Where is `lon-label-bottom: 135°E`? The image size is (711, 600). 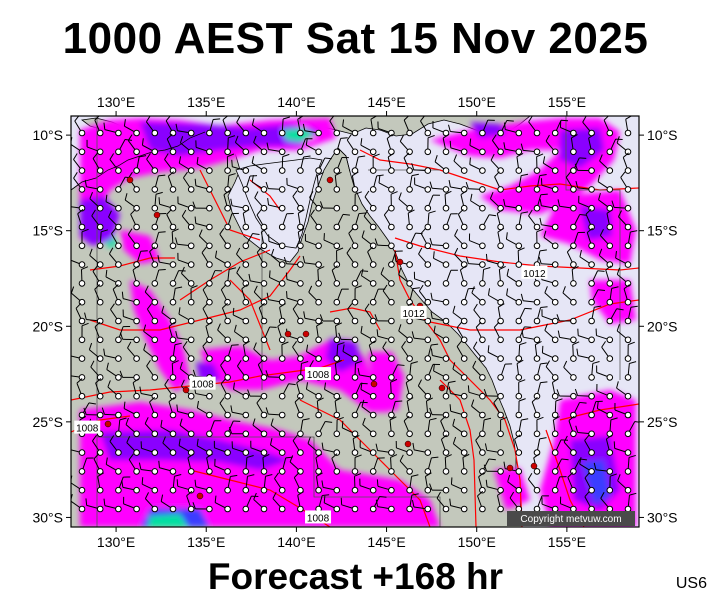 lon-label-bottom: 135°E is located at coordinates (206, 542).